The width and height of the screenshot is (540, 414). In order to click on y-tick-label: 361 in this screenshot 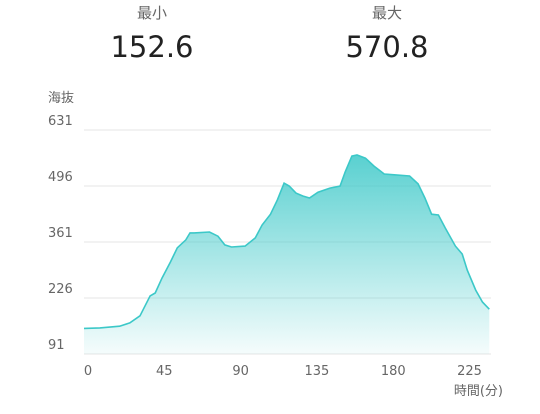, I will do `click(60, 233)`.